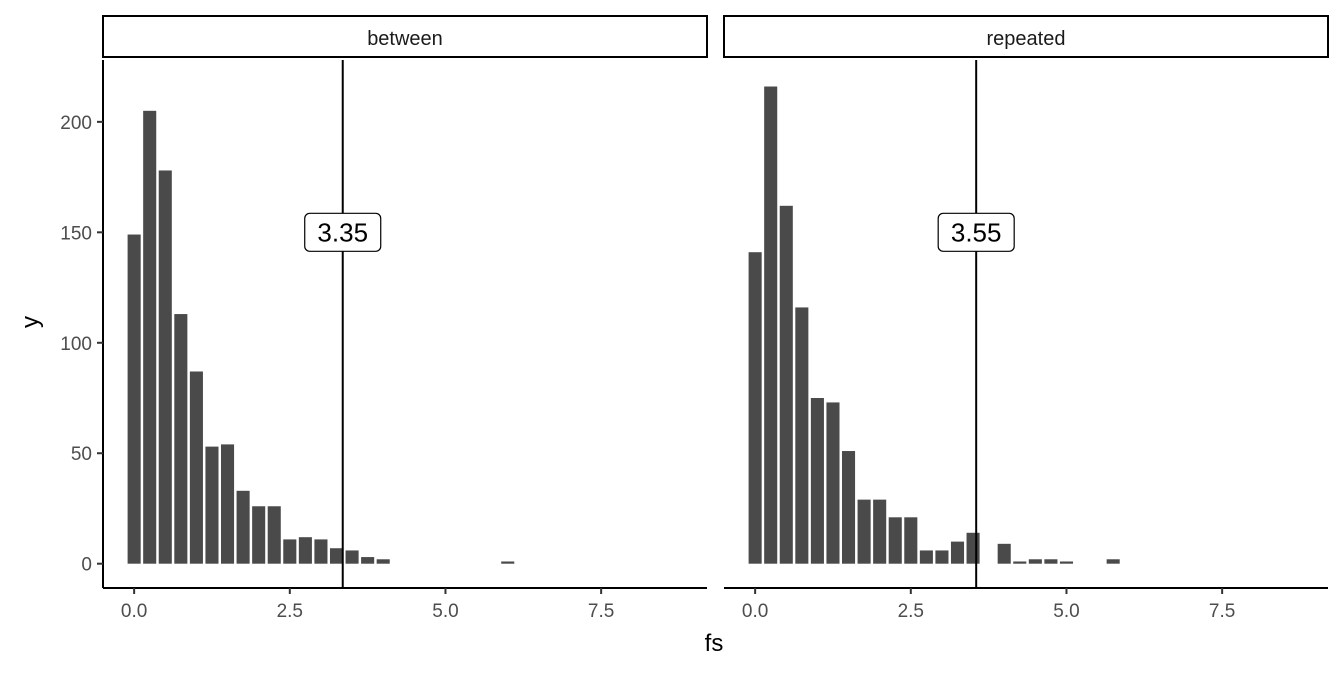 The height and width of the screenshot is (677, 1344). What do you see at coordinates (86, 565) in the screenshot?
I see `y-tick-label: 0` at bounding box center [86, 565].